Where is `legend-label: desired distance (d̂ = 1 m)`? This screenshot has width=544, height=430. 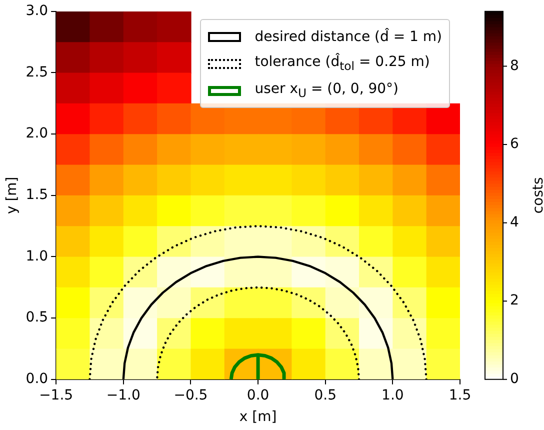 legend-label: desired distance (d̂ = 1 m) is located at coordinates (348, 36).